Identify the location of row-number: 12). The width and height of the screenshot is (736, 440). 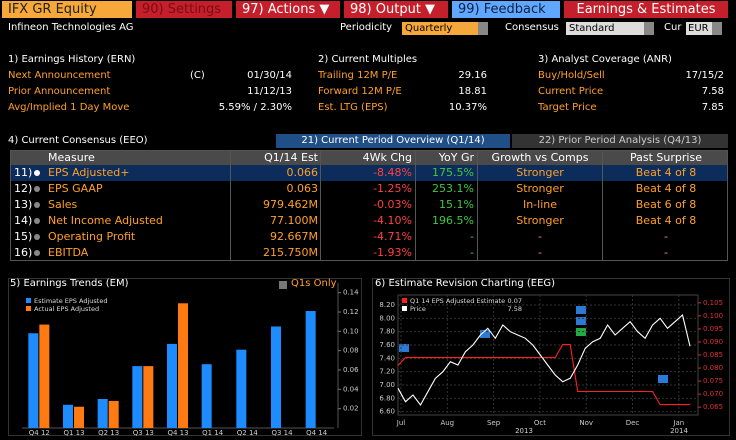
(23, 188).